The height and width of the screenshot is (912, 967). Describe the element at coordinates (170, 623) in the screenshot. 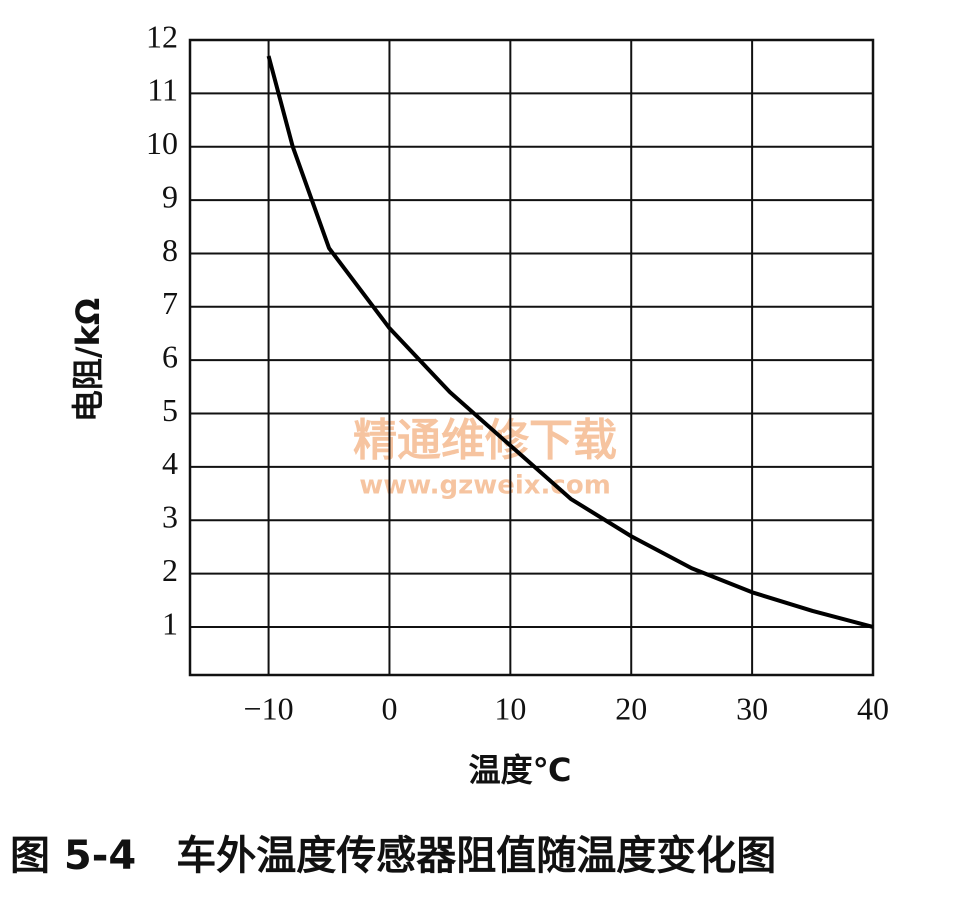

I see `y-tick-label: 1` at that location.